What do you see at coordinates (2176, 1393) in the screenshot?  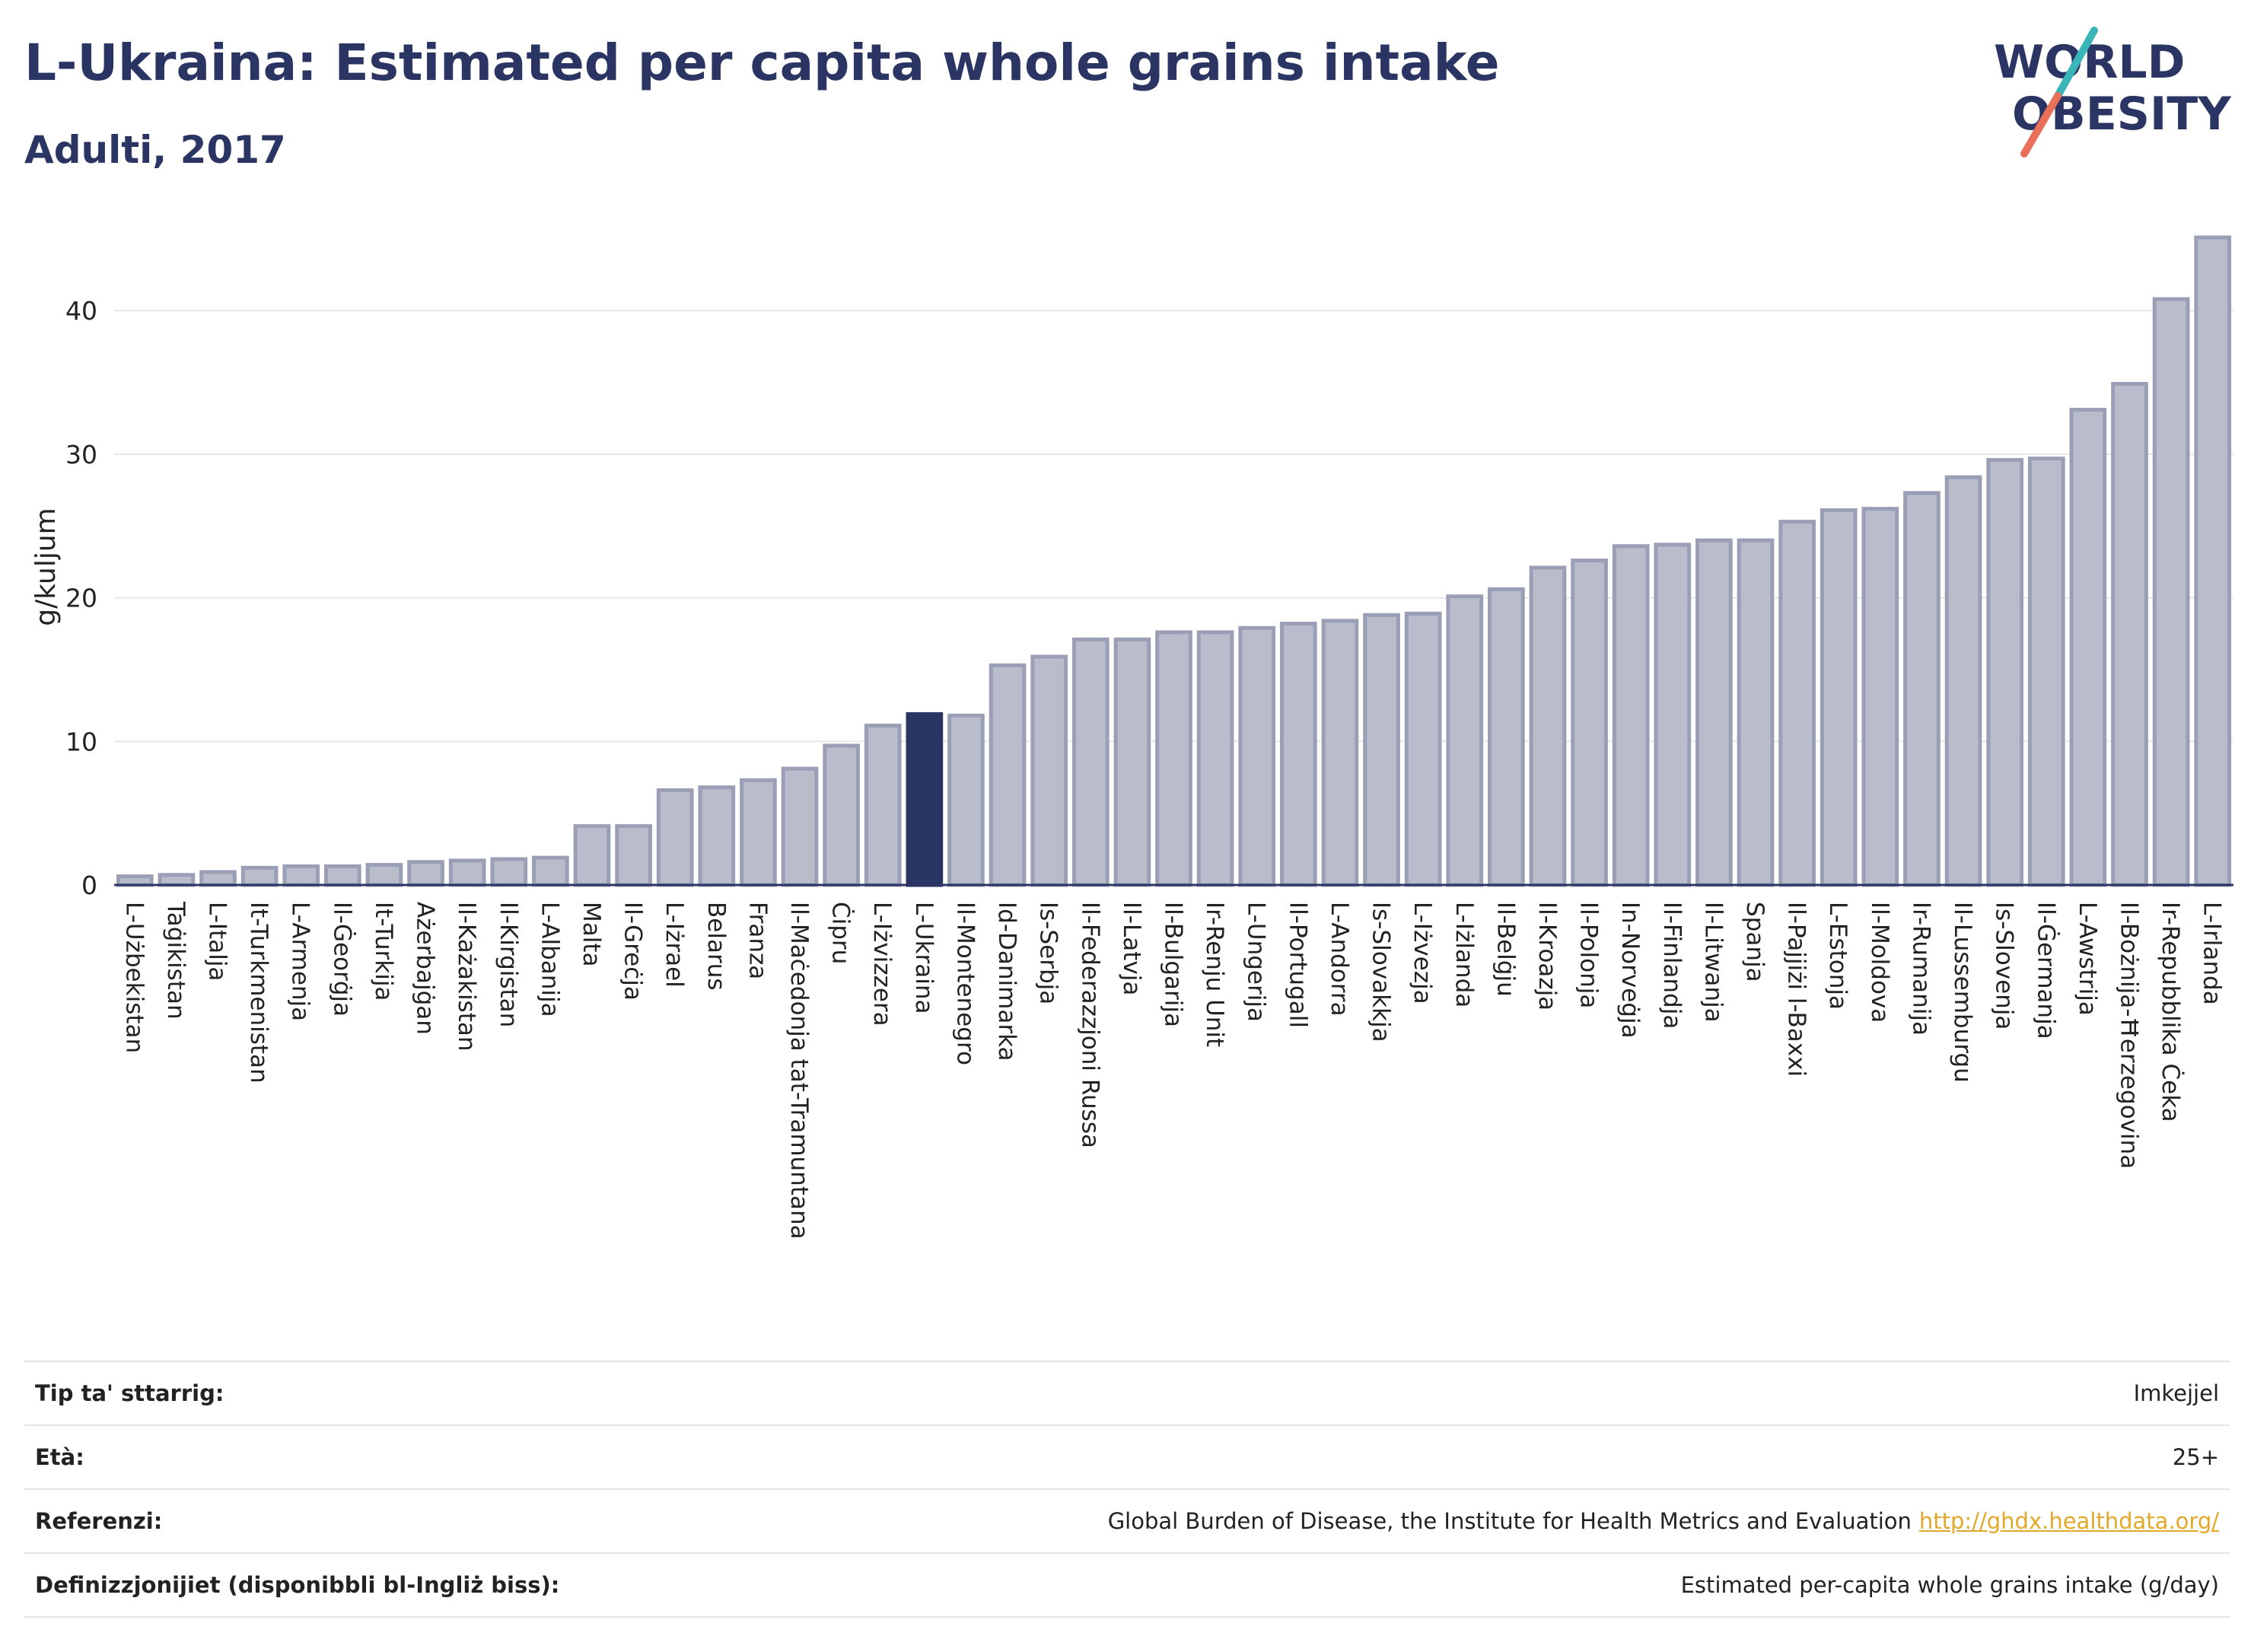 I see `meta-value: Imkejjel` at bounding box center [2176, 1393].